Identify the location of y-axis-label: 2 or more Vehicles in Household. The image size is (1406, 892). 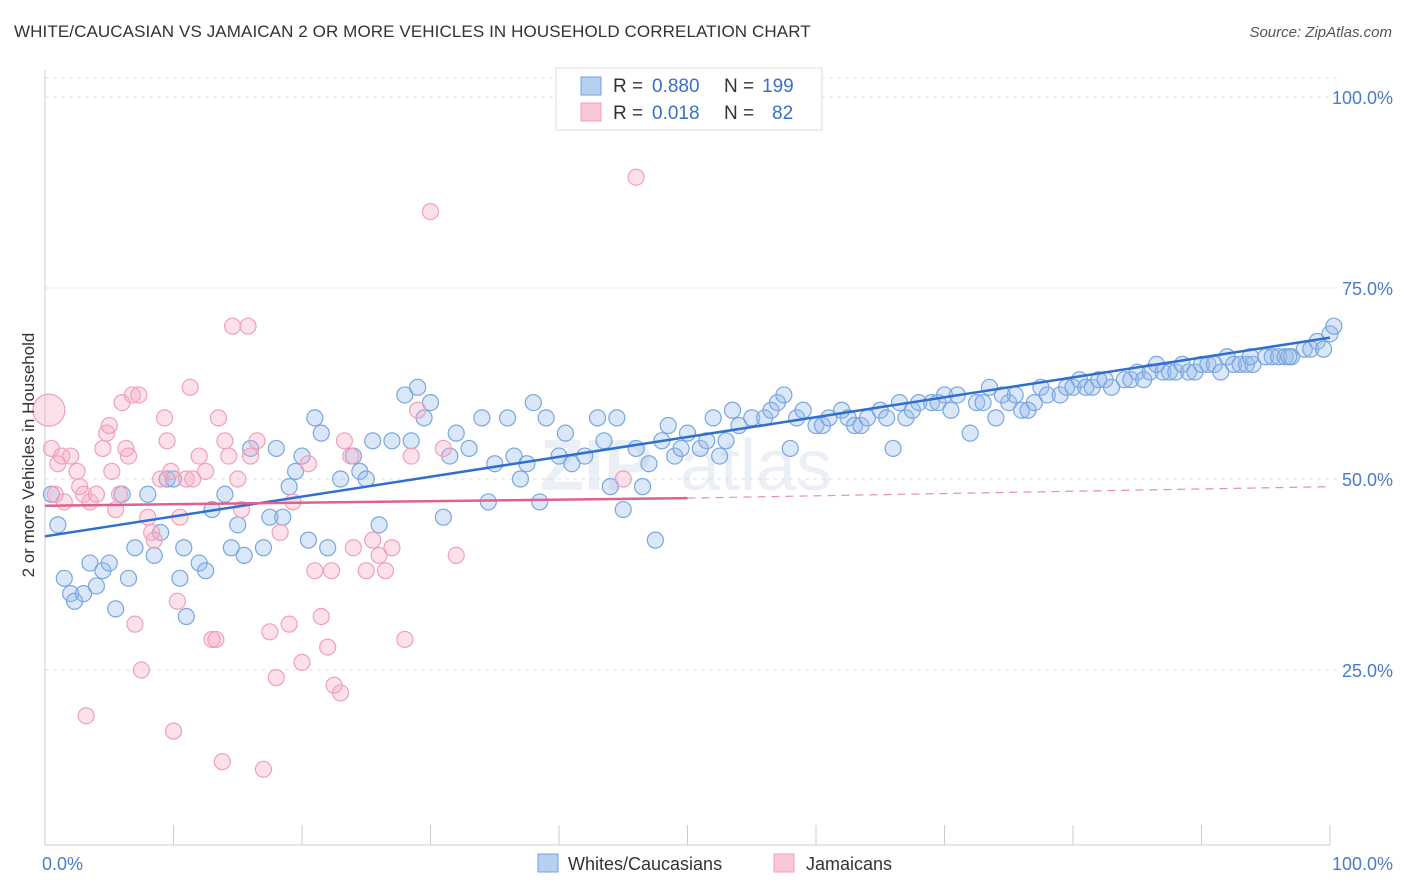
(28, 455).